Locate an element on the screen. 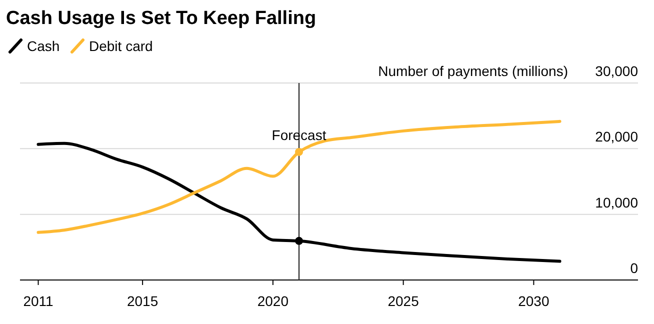  legend-label: Cash is located at coordinates (43, 46).